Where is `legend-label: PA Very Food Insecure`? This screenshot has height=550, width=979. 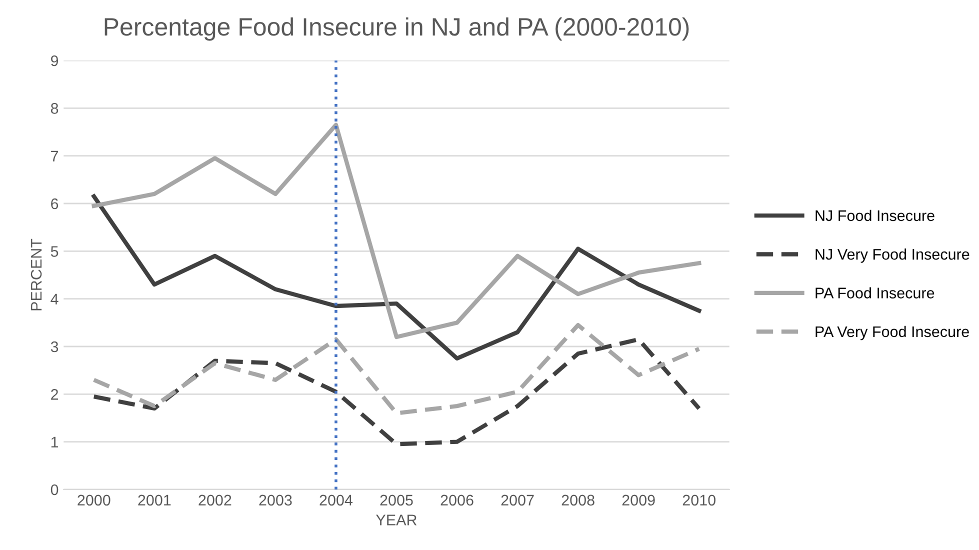 legend-label: PA Very Food Insecure is located at coordinates (892, 333).